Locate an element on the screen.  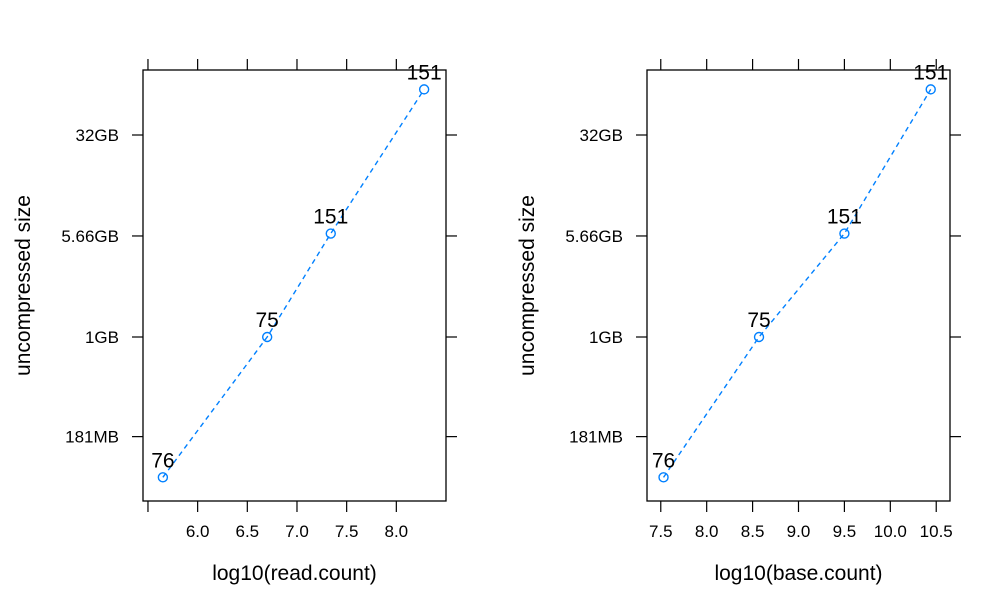
x-tick-label: 6.5 is located at coordinates (247, 531).